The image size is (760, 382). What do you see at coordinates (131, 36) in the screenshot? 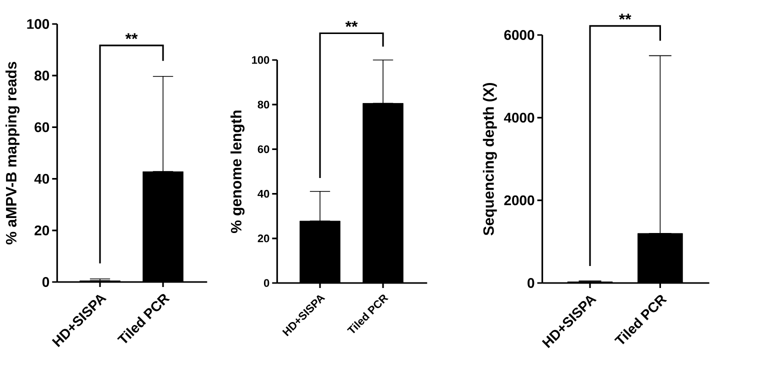
I see `annotation: **` at bounding box center [131, 36].